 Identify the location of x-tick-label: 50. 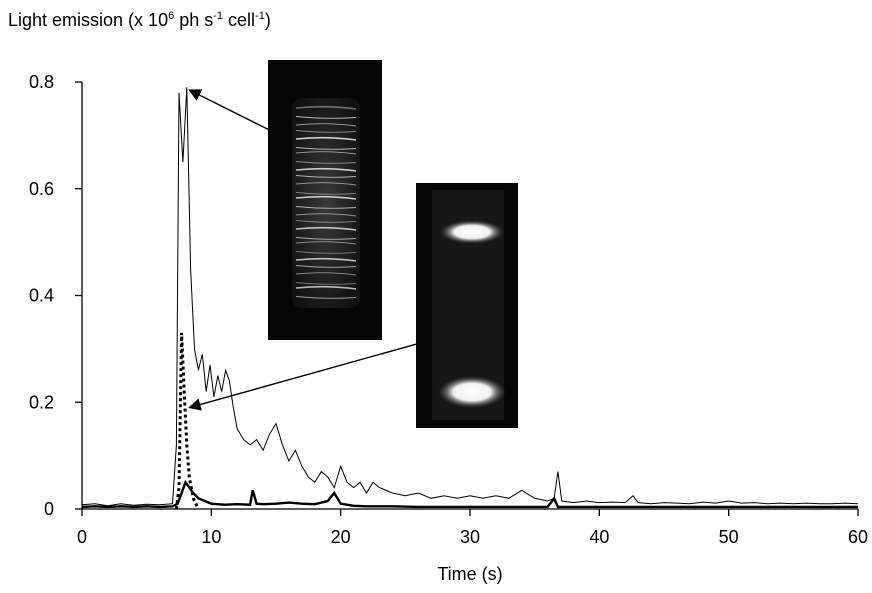
(729, 537).